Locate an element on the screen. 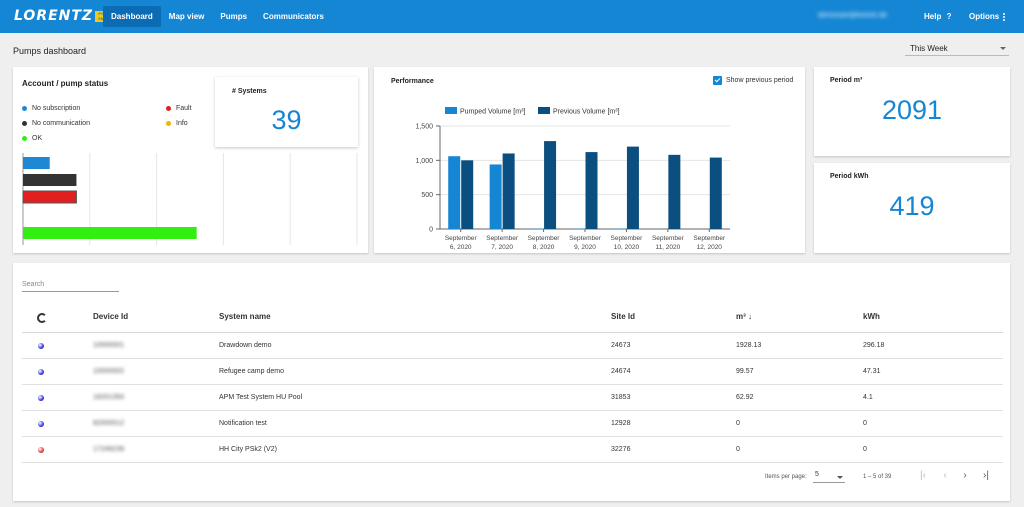 Image resolution: width=1024 pixels, height=507 pixels. x-tick-label: 6, 2020 is located at coordinates (461, 247).